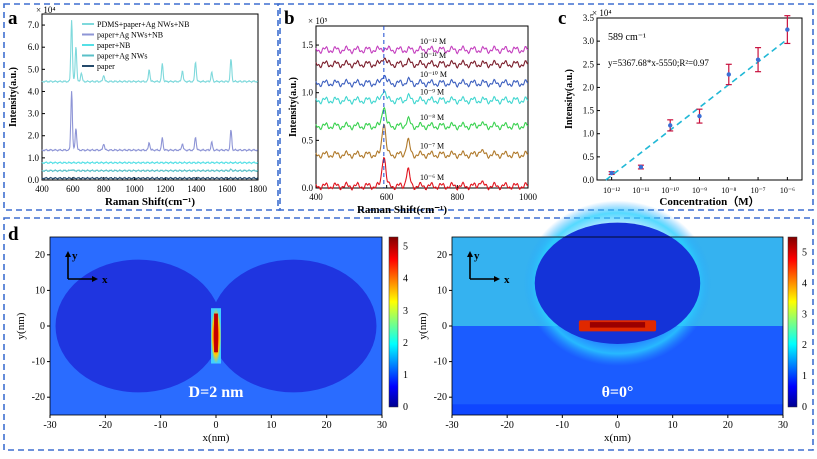 The height and width of the screenshot is (459, 817). What do you see at coordinates (34, 180) in the screenshot?
I see `a-y-tick-label: 0.0` at bounding box center [34, 180].